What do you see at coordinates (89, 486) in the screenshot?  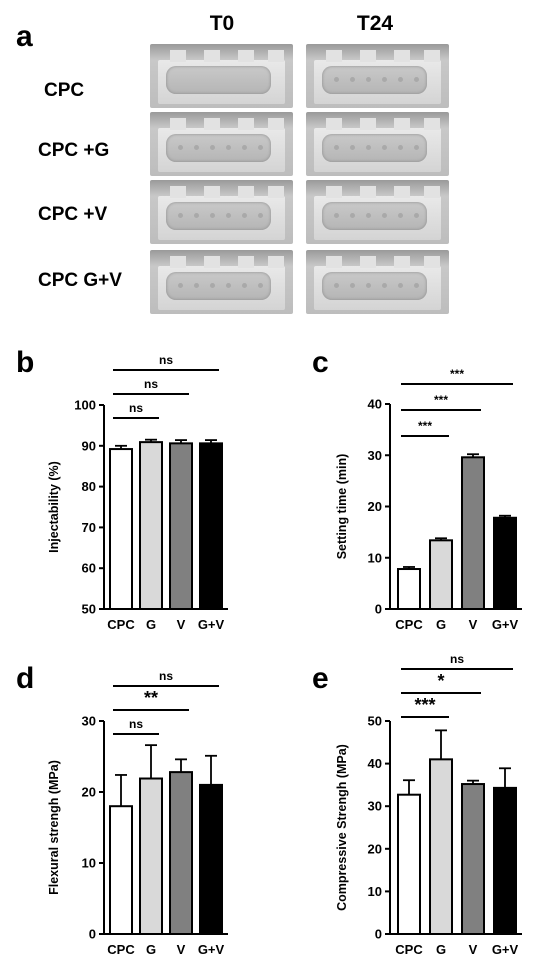 I see `y-tick-label: 80` at bounding box center [89, 486].